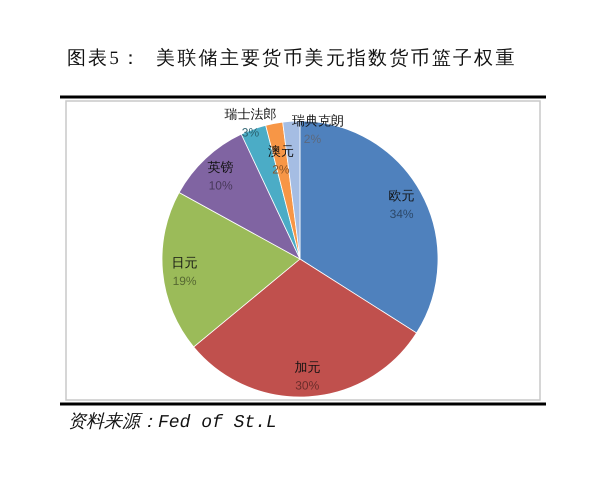 The height and width of the screenshot is (480, 600). I want to click on category-label: 瑞士法郎, so click(250, 114).